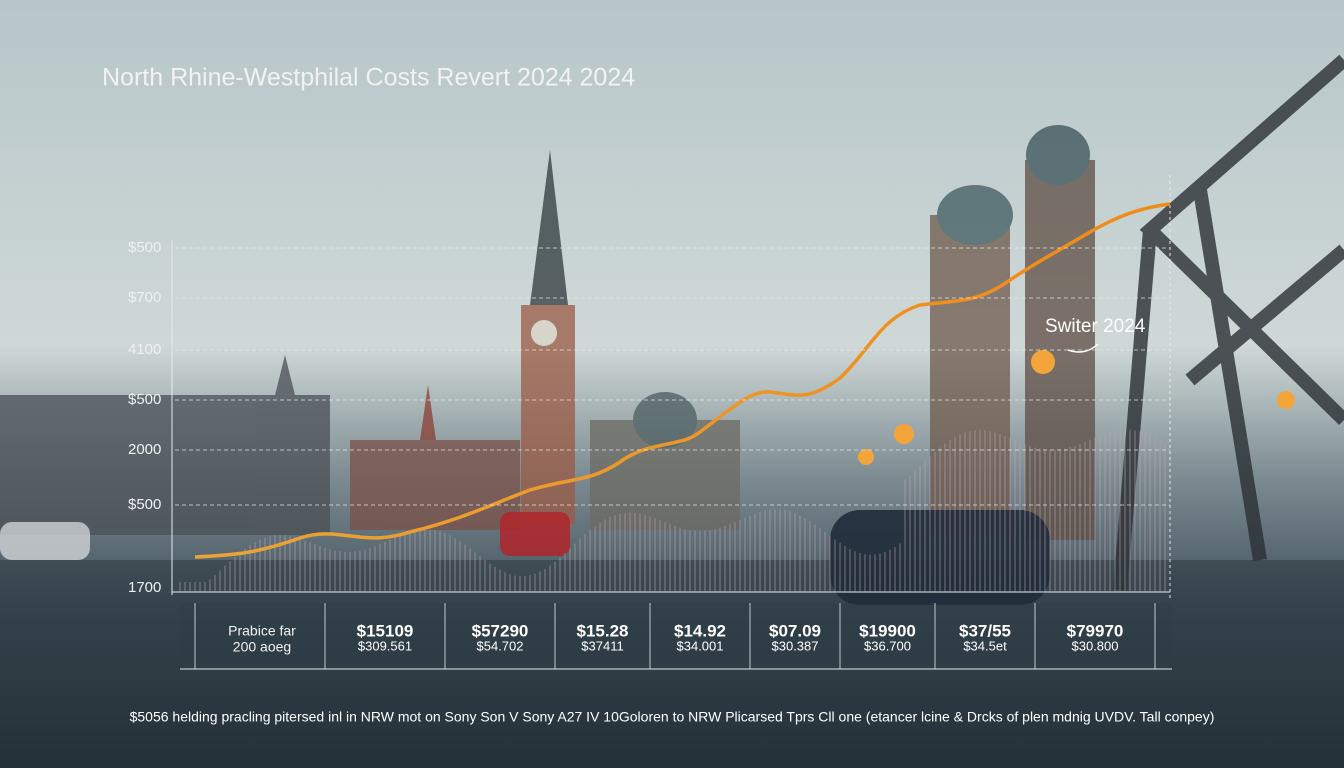  Describe the element at coordinates (795, 630) in the screenshot. I see `table-cell: $07.09` at that location.